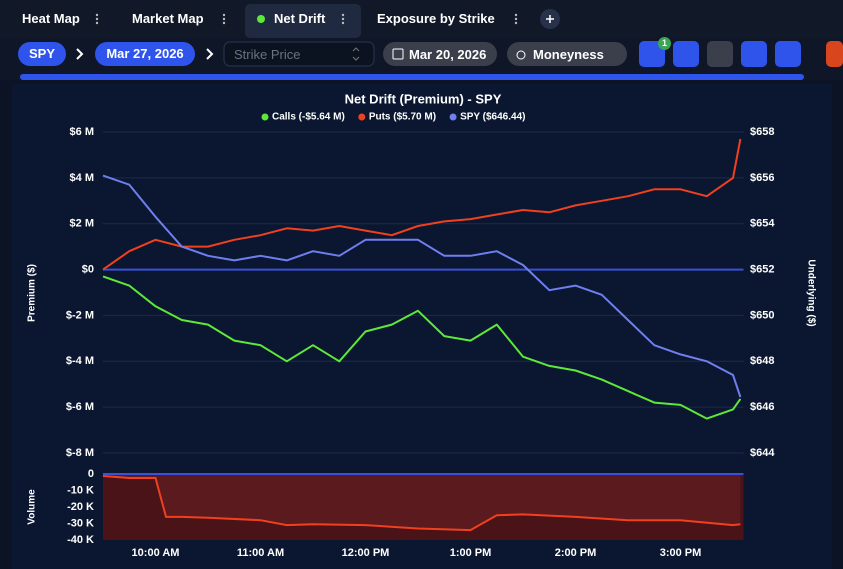  I want to click on y-tick-label: $-2 M, so click(80, 315).